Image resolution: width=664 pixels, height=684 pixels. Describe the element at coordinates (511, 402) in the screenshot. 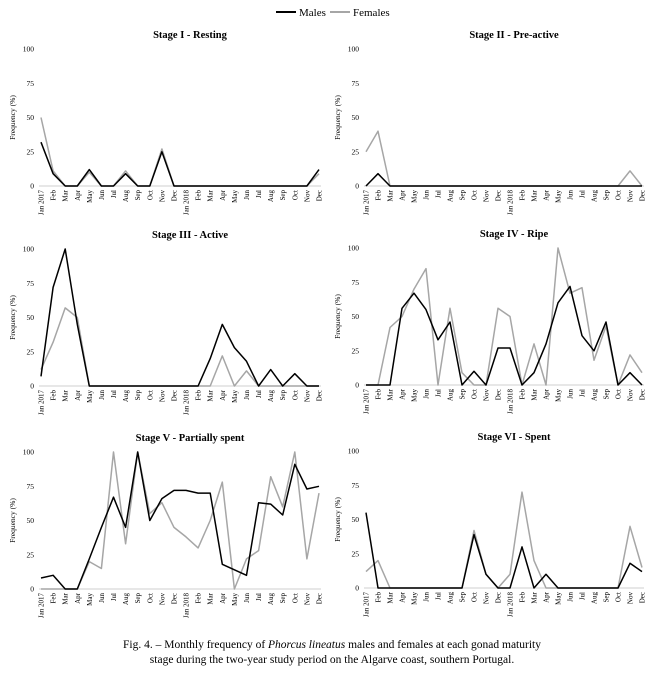

I see `x-tick-label: Jan 2018` at that location.